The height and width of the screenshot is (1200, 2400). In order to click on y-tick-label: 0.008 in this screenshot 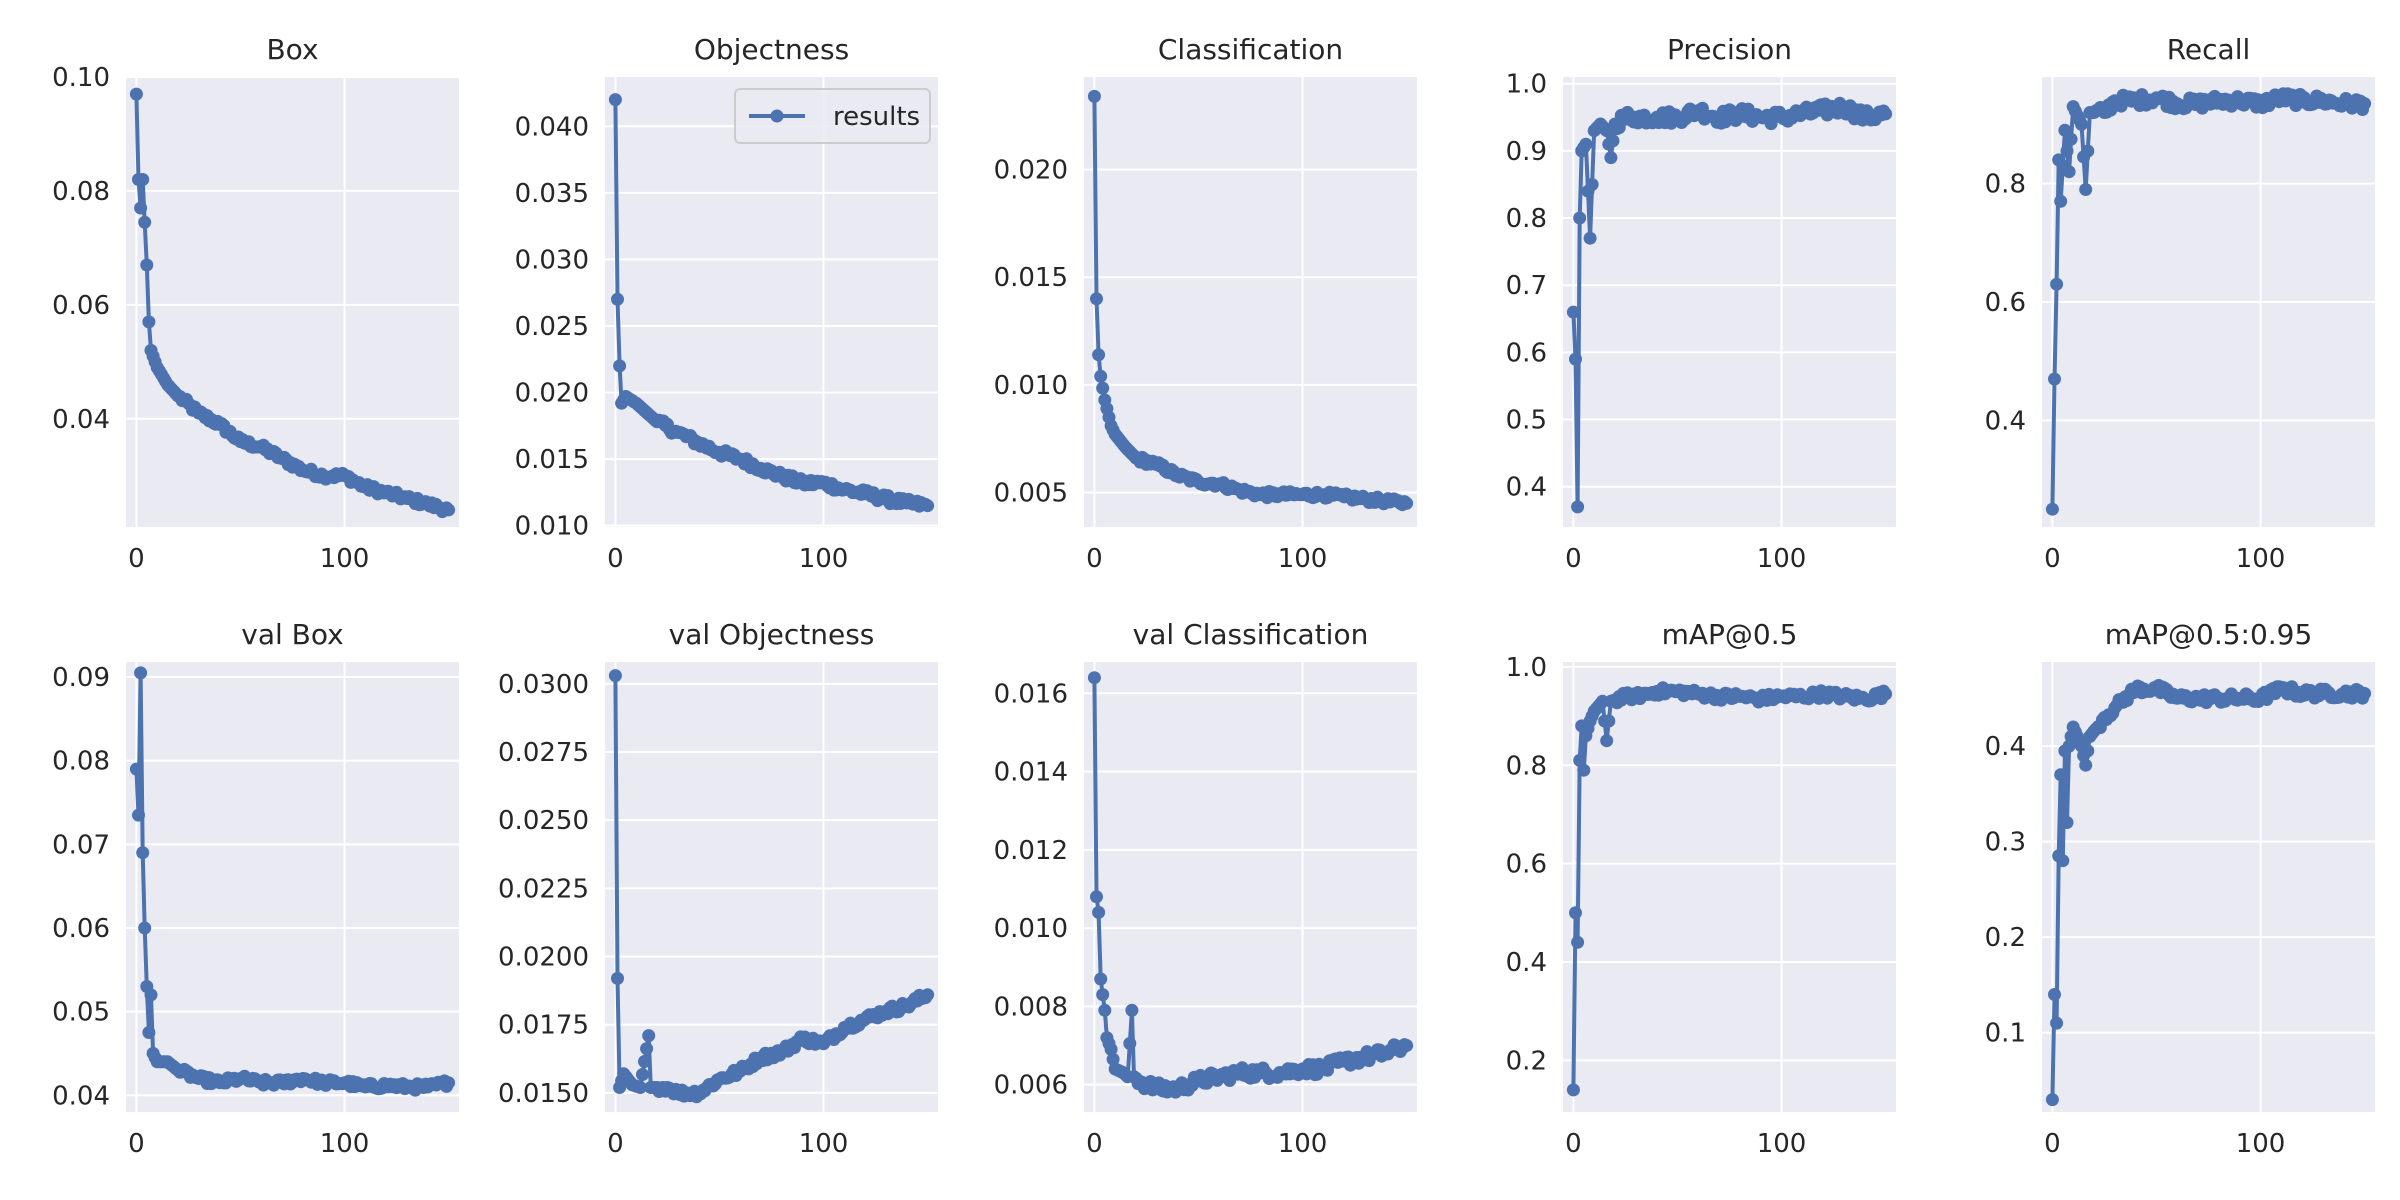, I will do `click(1031, 1007)`.